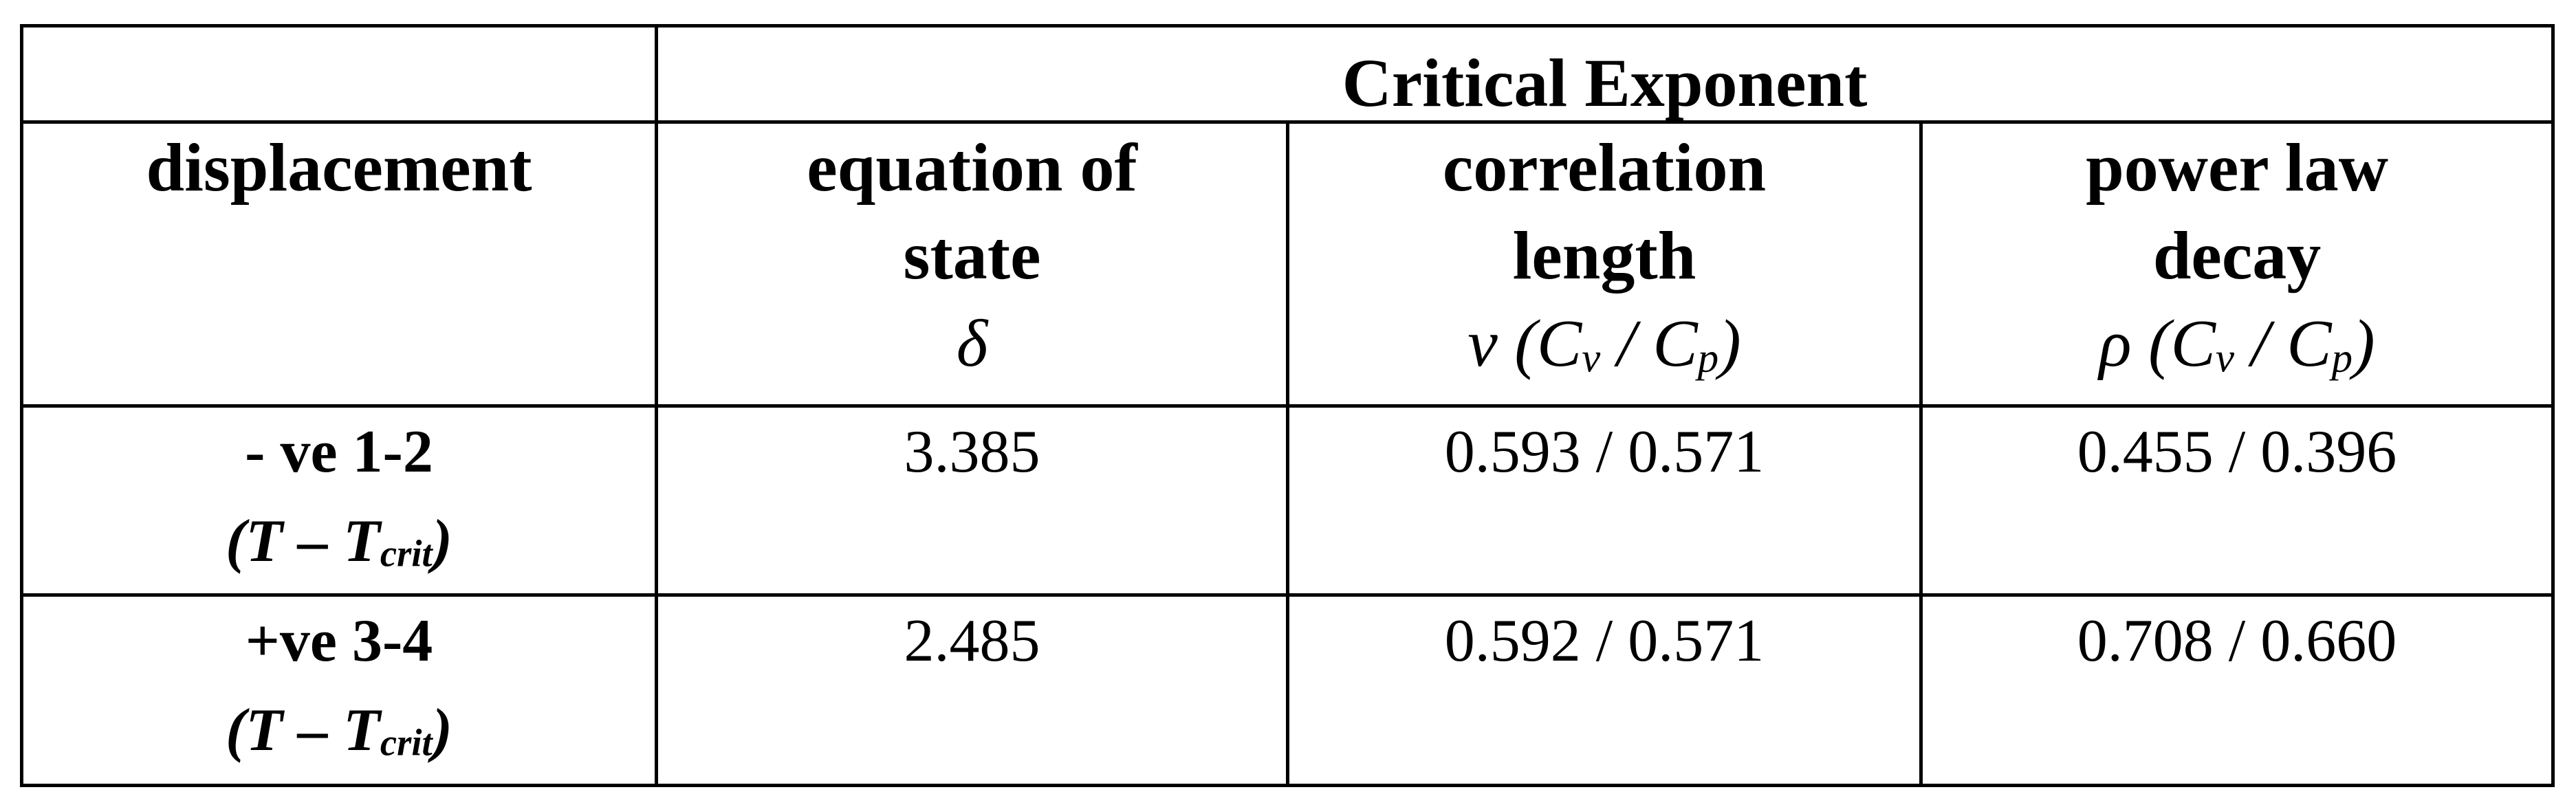 The height and width of the screenshot is (805, 2576). I want to click on row2-eos-value: 2.485, so click(972, 641).